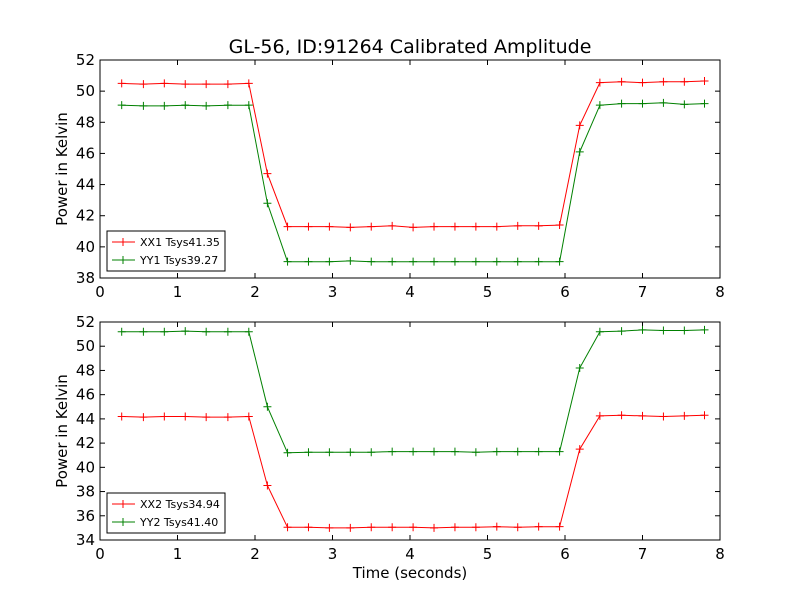 This screenshot has width=800, height=600. Describe the element at coordinates (85, 419) in the screenshot. I see `chart-1-ytick-label-5: 44` at that location.